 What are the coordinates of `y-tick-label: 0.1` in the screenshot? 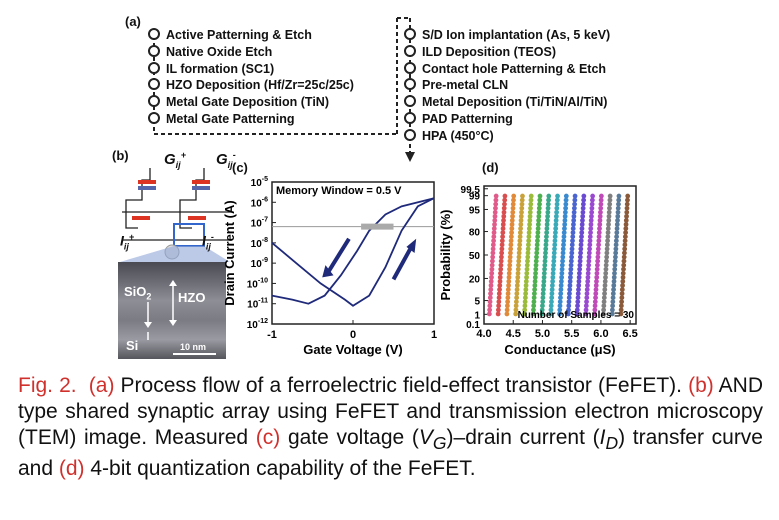 It's located at (473, 325).